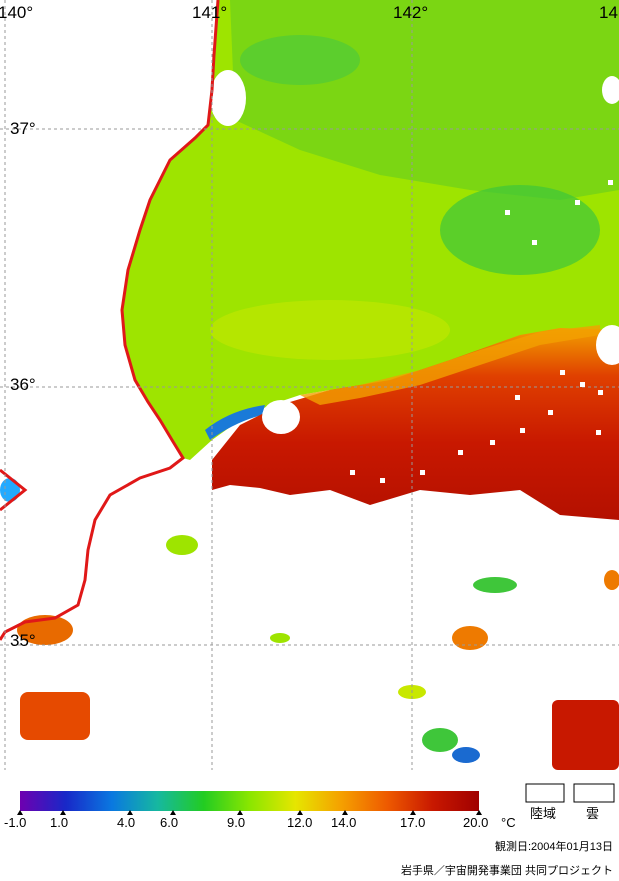 The width and height of the screenshot is (619, 881). What do you see at coordinates (23, 128) in the screenshot?
I see `latitude-label: 37°` at bounding box center [23, 128].